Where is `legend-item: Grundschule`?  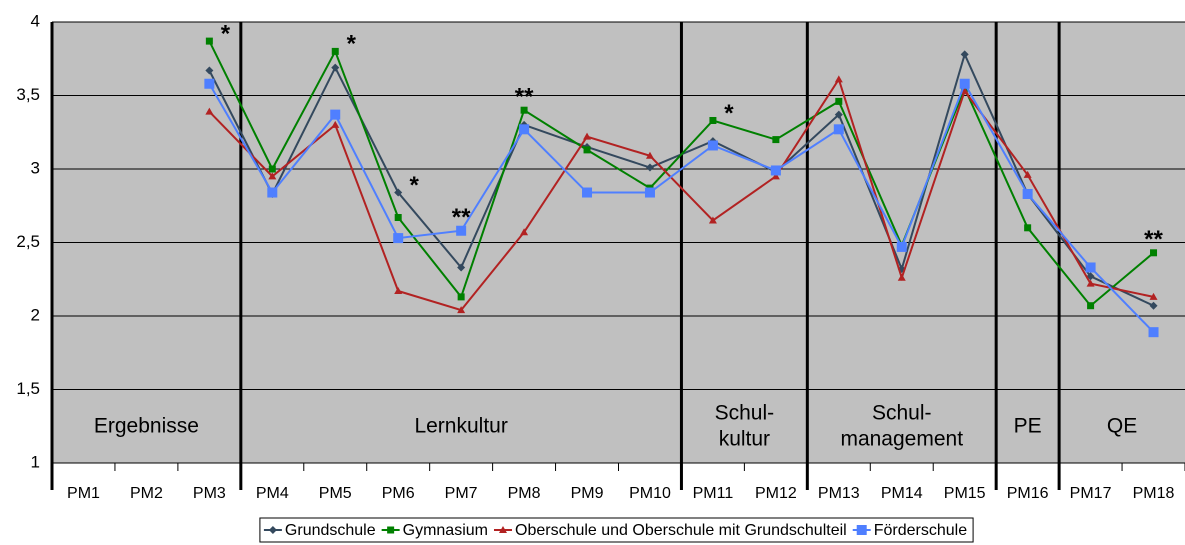
legend-item: Grundschule is located at coordinates (319, 530).